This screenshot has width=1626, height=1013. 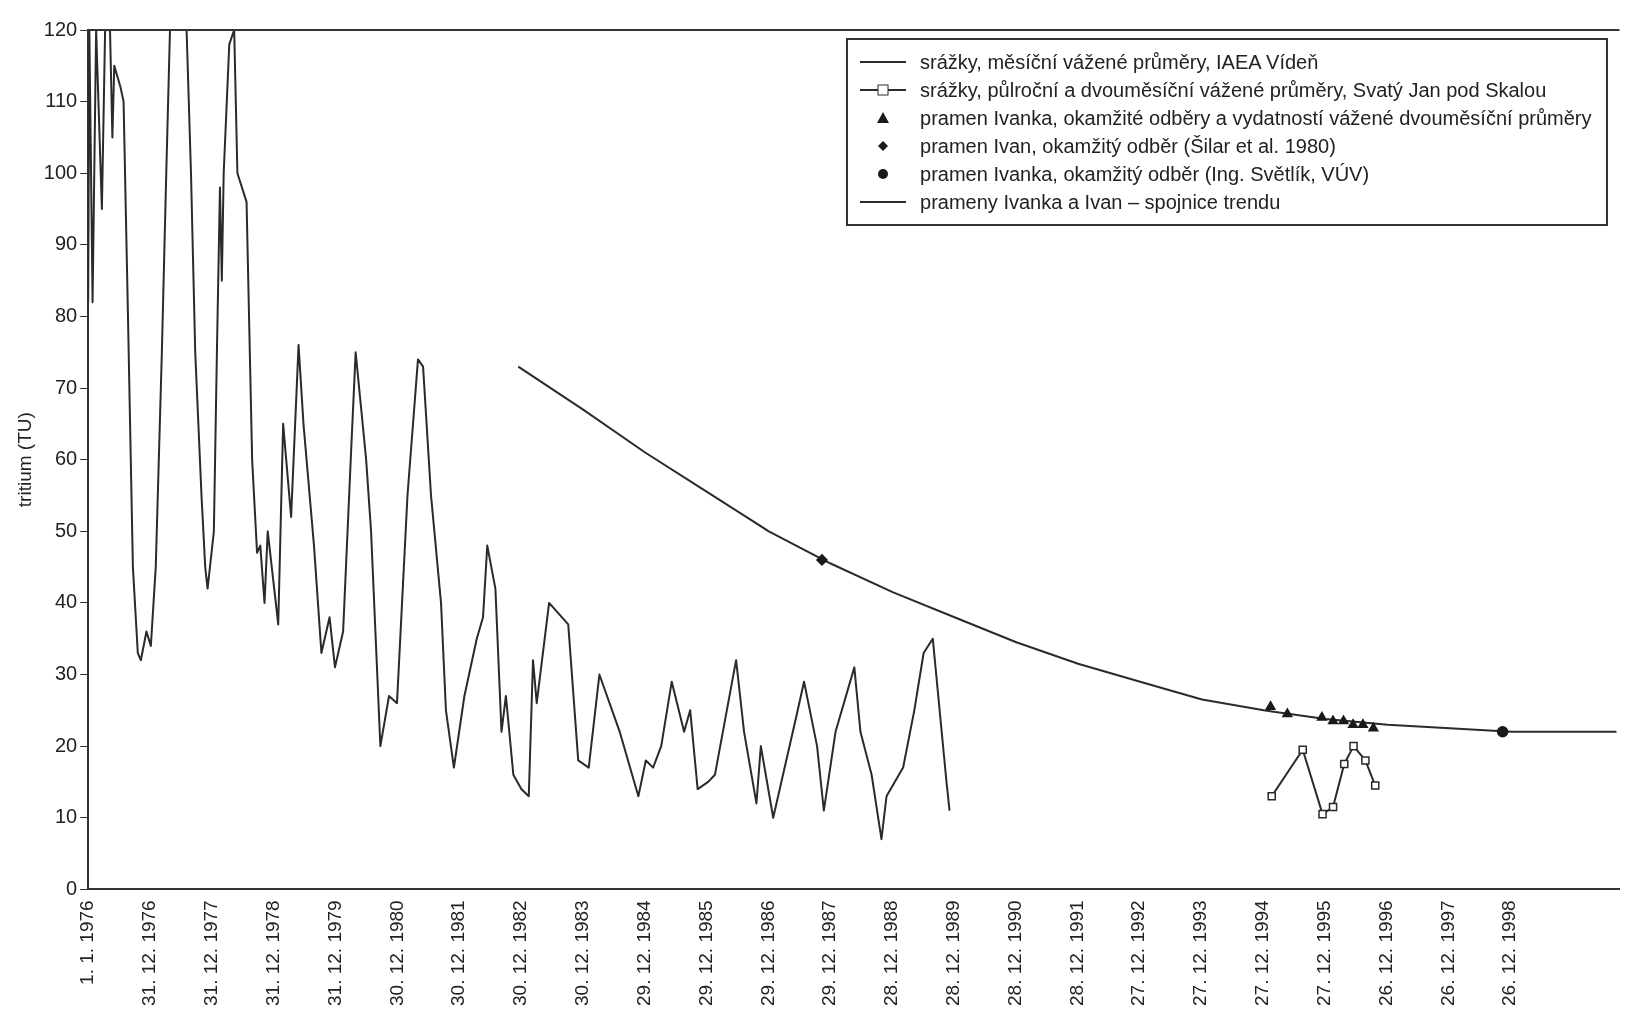 I want to click on y-tick-label: 40, so click(x=66, y=601).